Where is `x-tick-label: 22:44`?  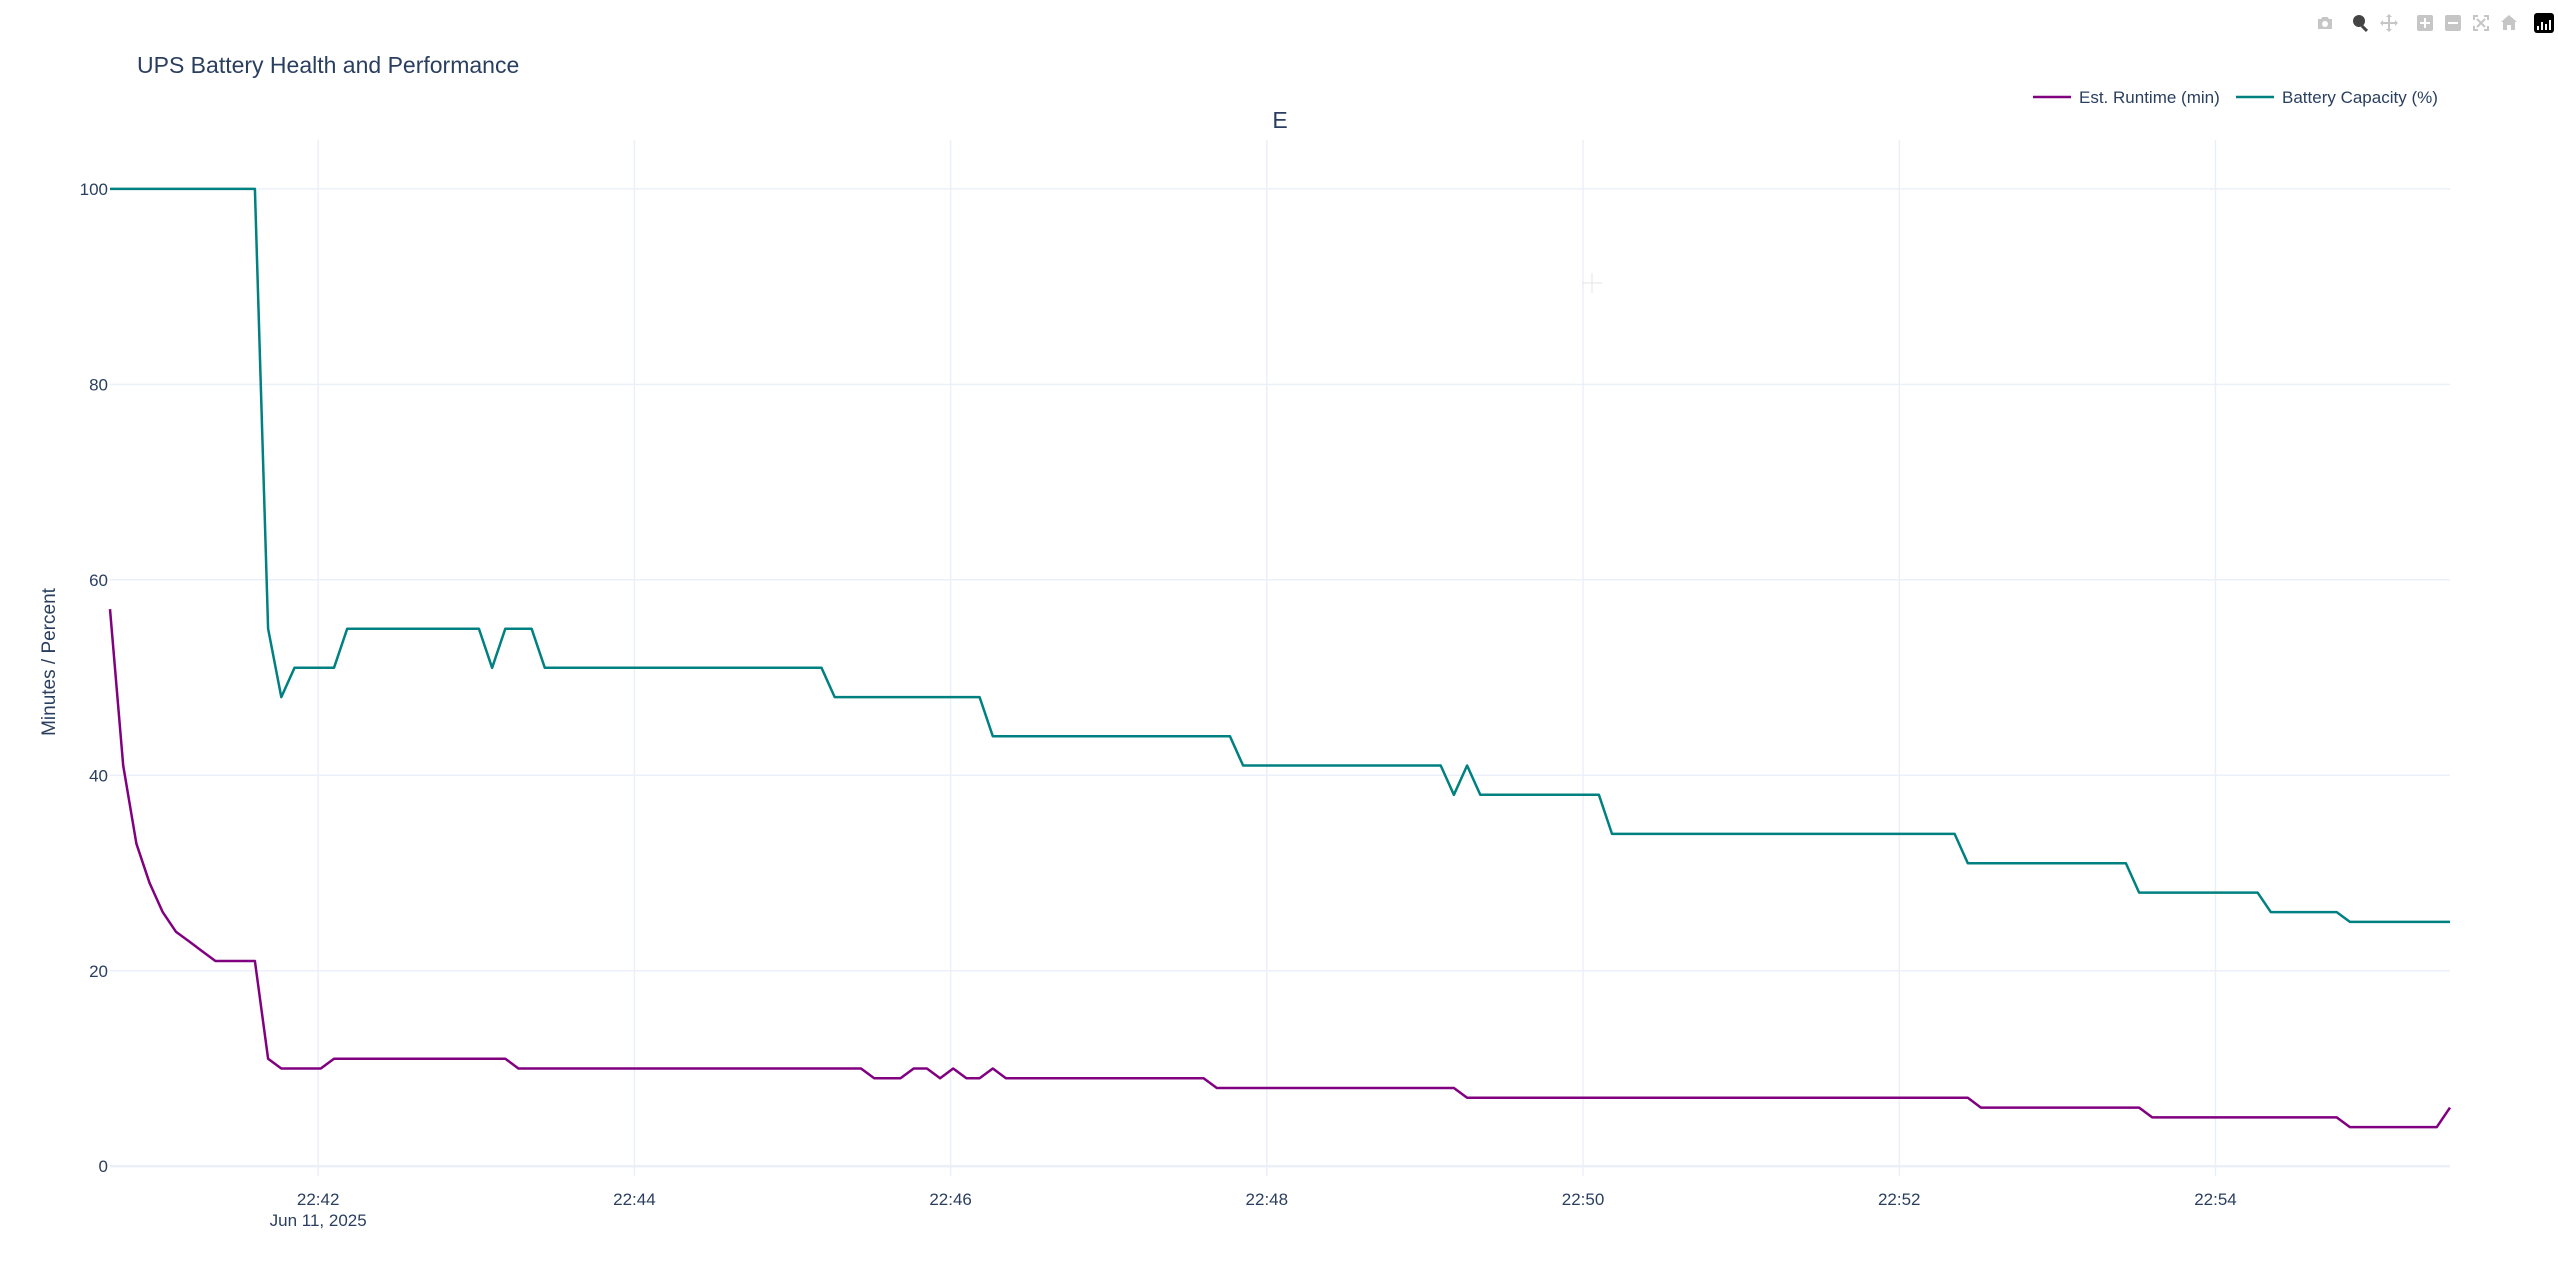 x-tick-label: 22:44 is located at coordinates (634, 1199).